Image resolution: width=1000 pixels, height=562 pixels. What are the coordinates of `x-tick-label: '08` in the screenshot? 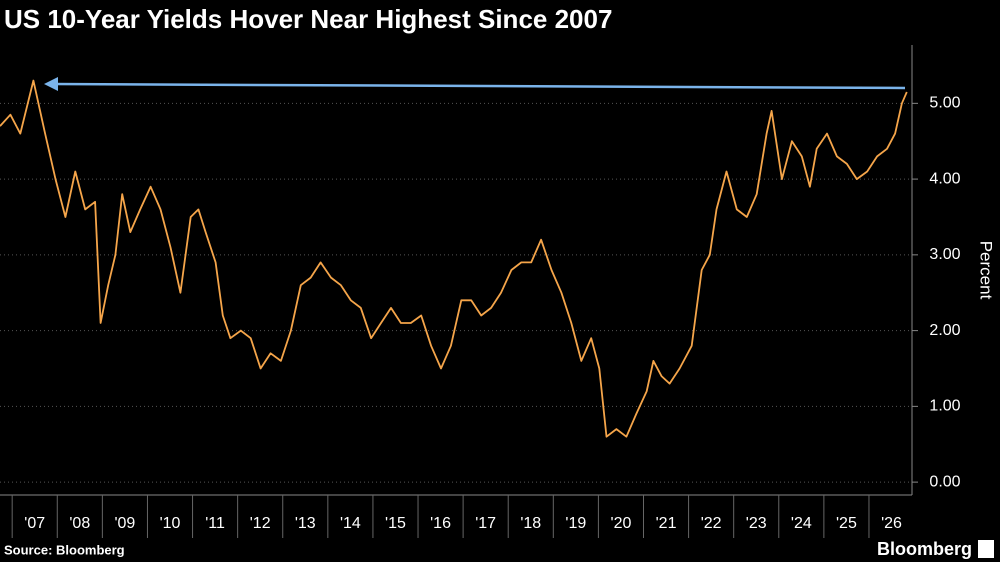 It's located at (79, 523).